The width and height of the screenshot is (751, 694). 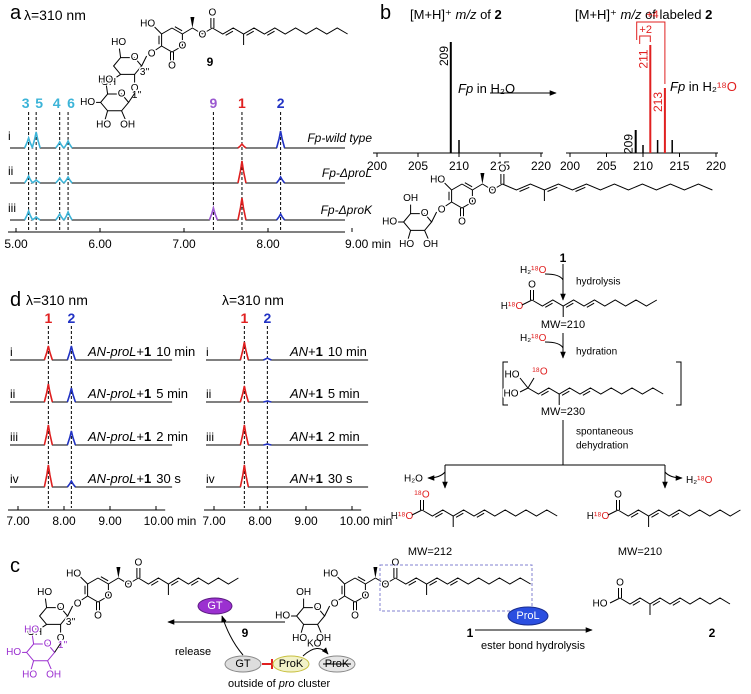 What do you see at coordinates (563, 258) in the screenshot?
I see `compound-number: 1` at bounding box center [563, 258].